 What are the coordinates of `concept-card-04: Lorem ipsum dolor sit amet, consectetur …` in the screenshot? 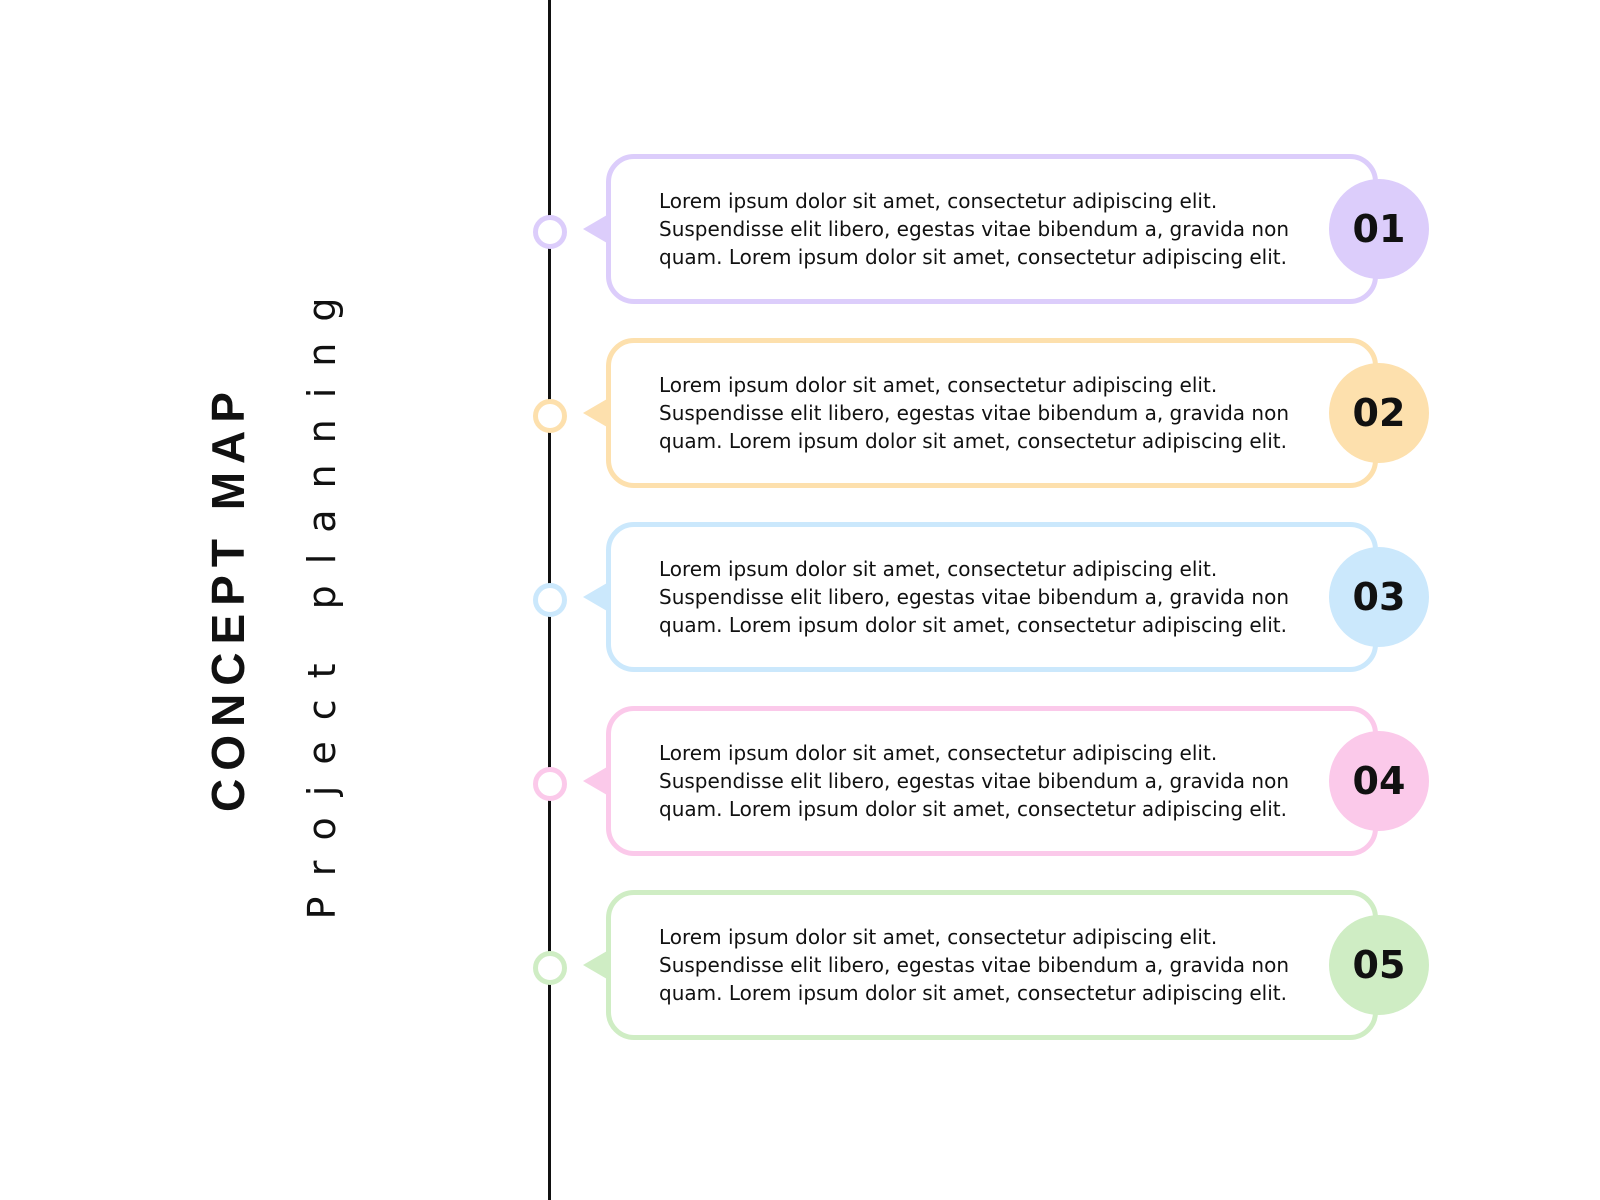 It's located at (1006, 781).